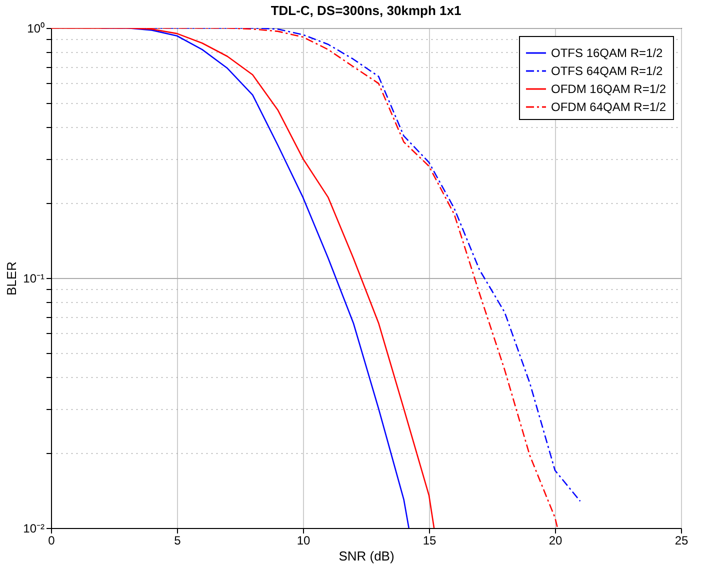 The image size is (711, 574). Describe the element at coordinates (608, 89) in the screenshot. I see `legend-label: OFDM 16QAM R=1/2` at that location.